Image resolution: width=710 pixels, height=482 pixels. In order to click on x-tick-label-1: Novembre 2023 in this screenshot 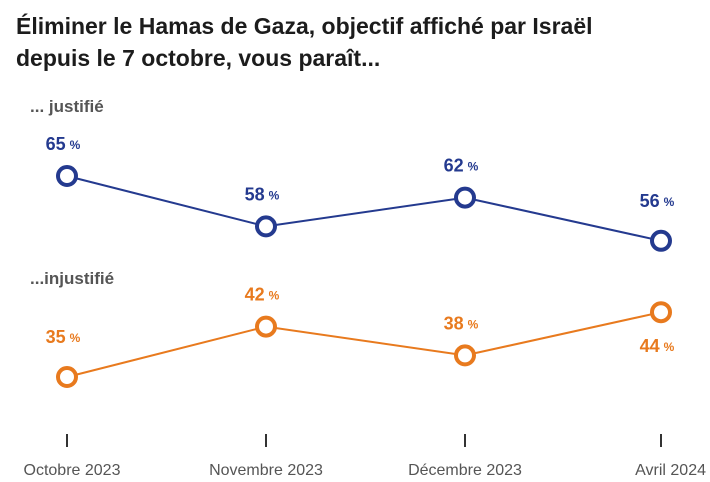, I will do `click(266, 470)`.